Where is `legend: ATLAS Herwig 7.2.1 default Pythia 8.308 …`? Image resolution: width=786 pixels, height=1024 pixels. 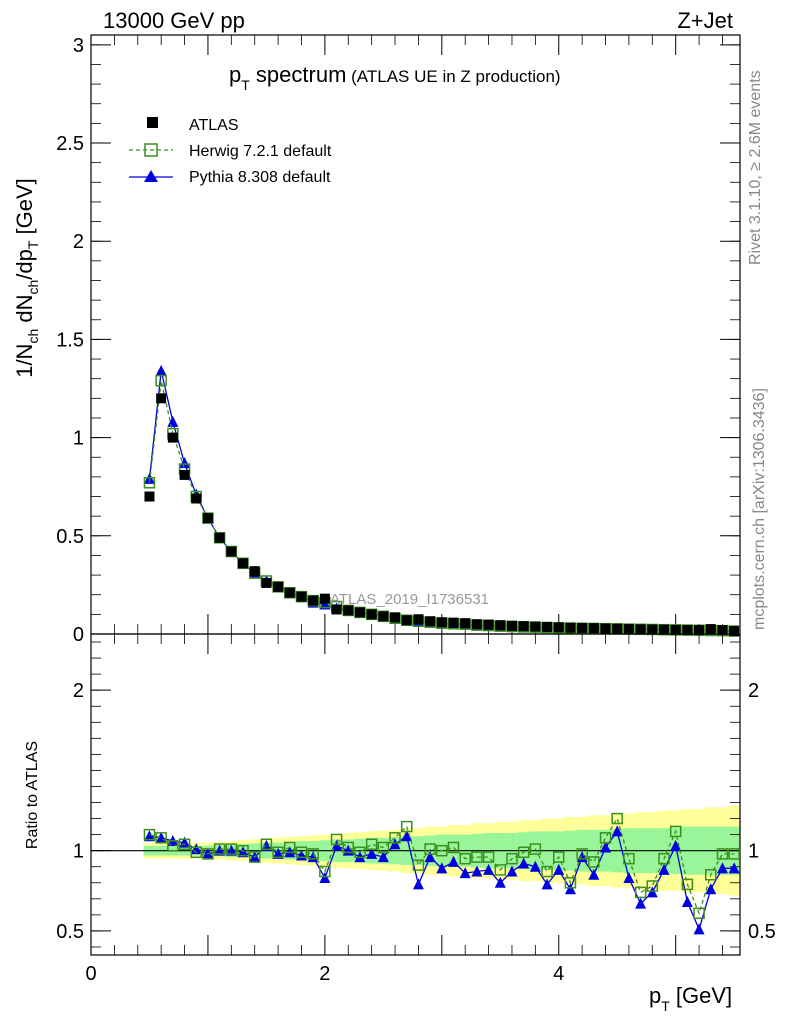 legend: ATLAS Herwig 7.2.1 default Pythia 8.308 … is located at coordinates (230, 151).